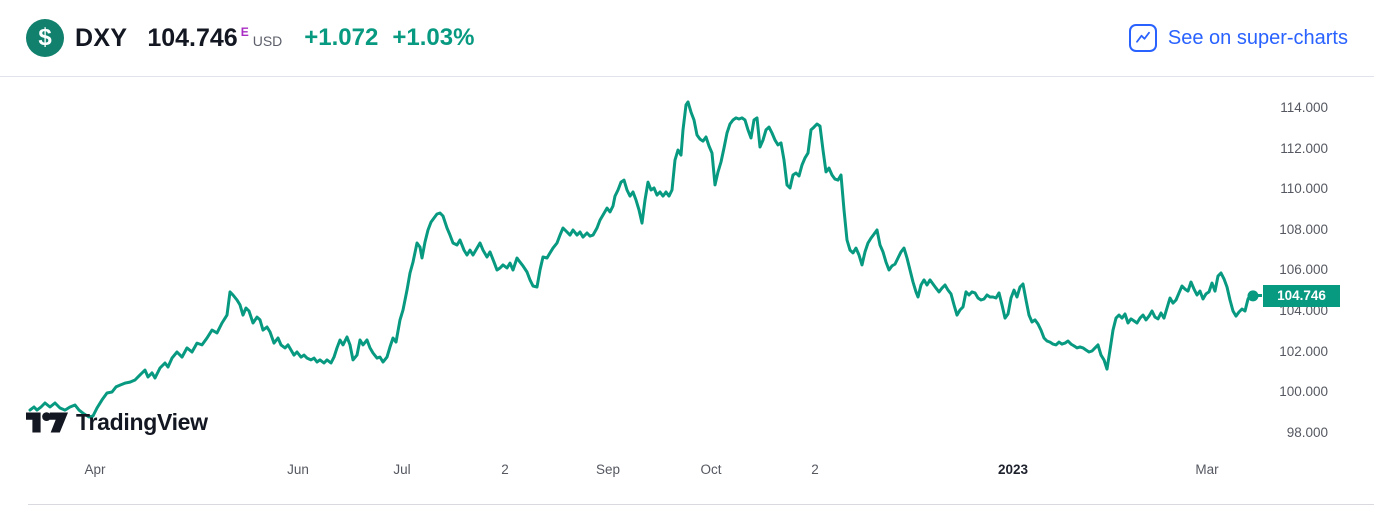 The width and height of the screenshot is (1374, 507). What do you see at coordinates (1013, 469) in the screenshot?
I see `x-axis-label: 2023` at bounding box center [1013, 469].